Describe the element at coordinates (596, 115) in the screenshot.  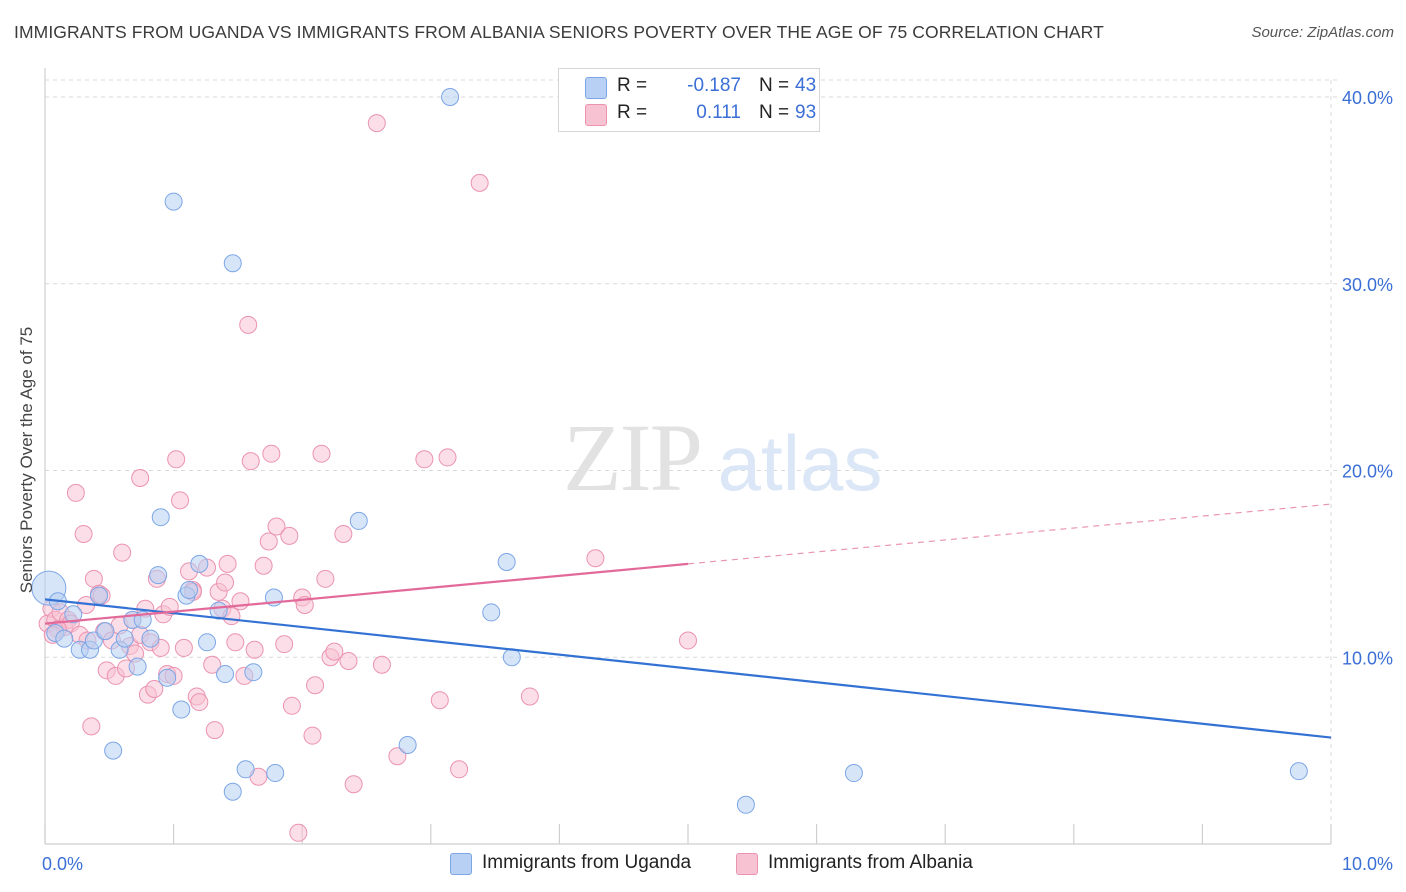
I see `albania-swatch` at that location.